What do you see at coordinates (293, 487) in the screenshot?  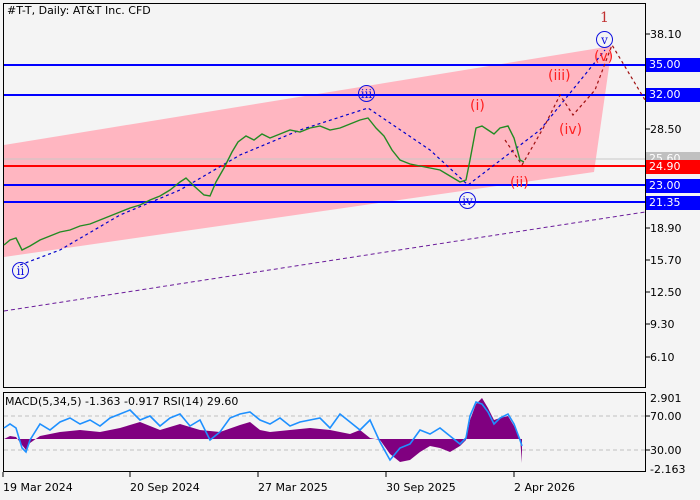 I see `x-label-2: 27 Mar 2025` at bounding box center [293, 487].